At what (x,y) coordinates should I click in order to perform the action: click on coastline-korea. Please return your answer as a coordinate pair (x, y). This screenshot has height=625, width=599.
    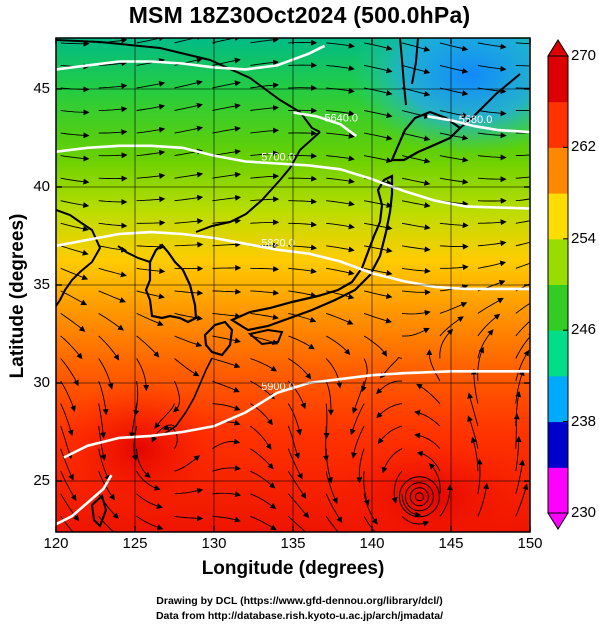
    Looking at the image, I should click on (171, 283).